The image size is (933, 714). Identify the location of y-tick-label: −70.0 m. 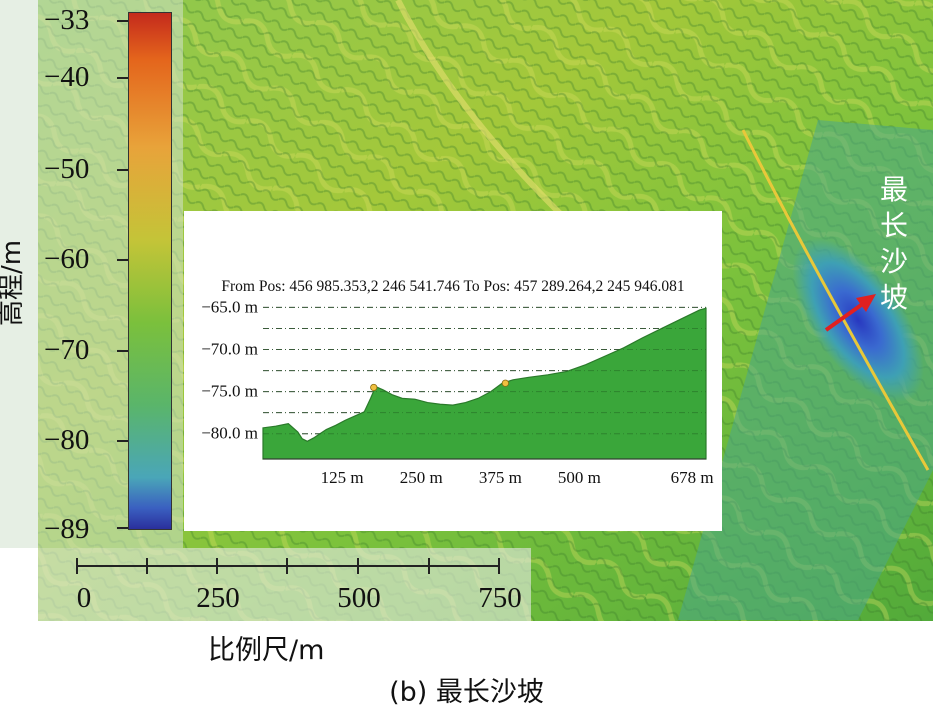
(229, 349).